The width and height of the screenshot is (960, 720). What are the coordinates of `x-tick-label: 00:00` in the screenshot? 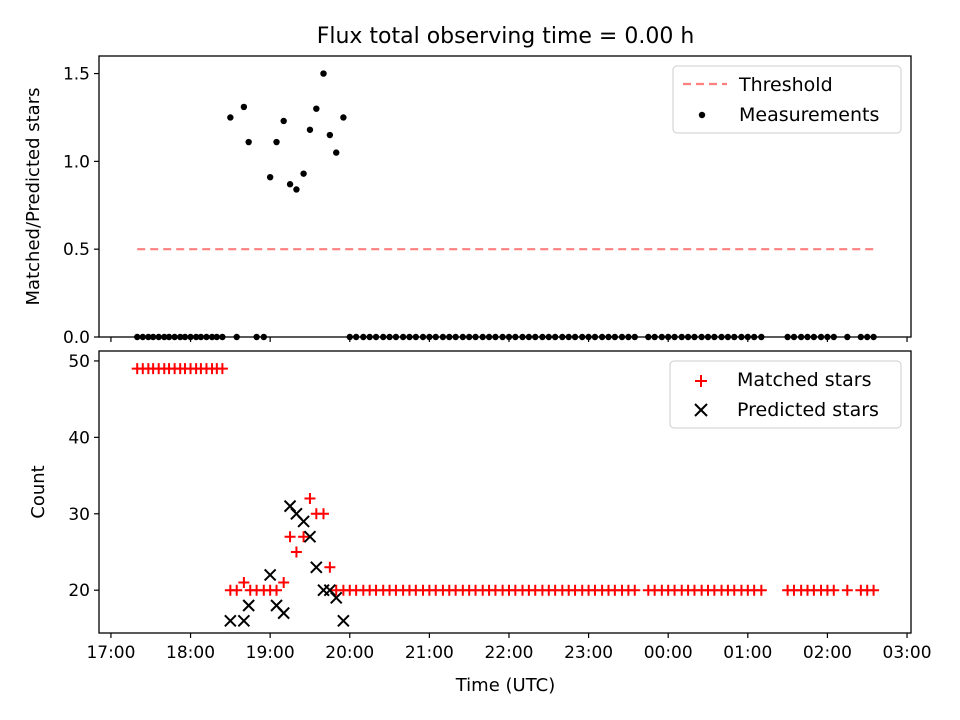 It's located at (668, 653).